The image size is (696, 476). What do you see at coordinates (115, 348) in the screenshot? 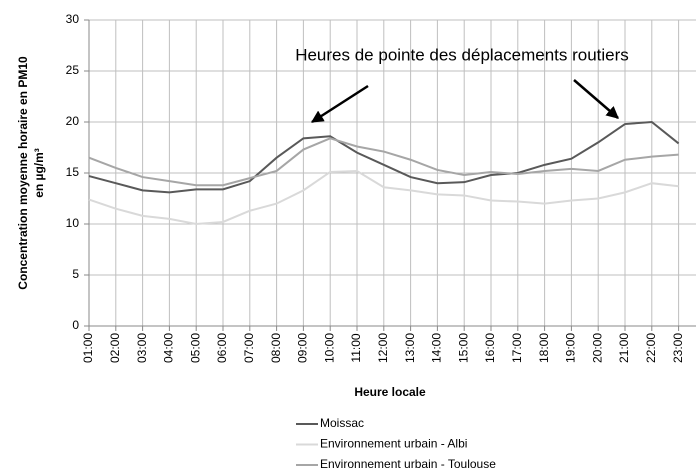
I see `x-tick-label: 02:00` at bounding box center [115, 348].